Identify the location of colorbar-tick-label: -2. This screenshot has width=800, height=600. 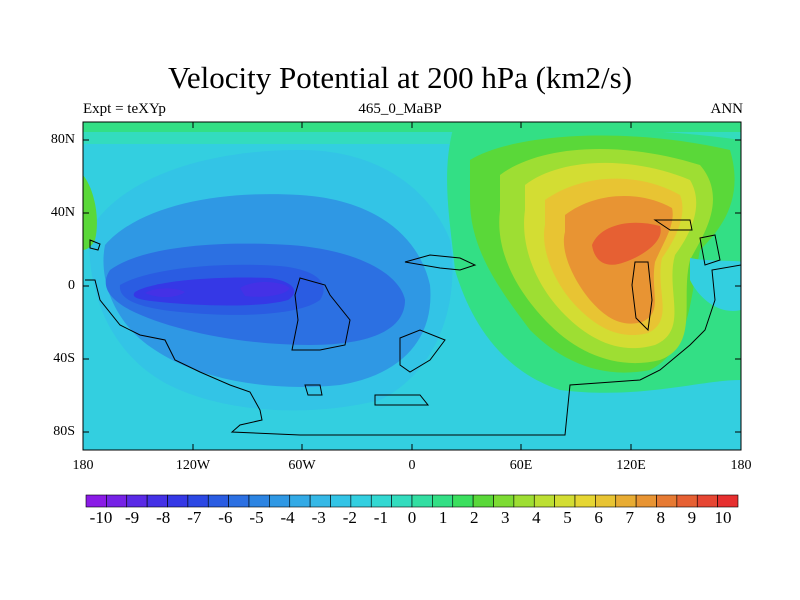
(349, 517).